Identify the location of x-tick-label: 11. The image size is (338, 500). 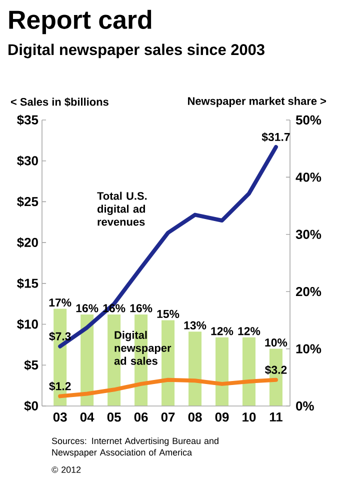
(276, 417).